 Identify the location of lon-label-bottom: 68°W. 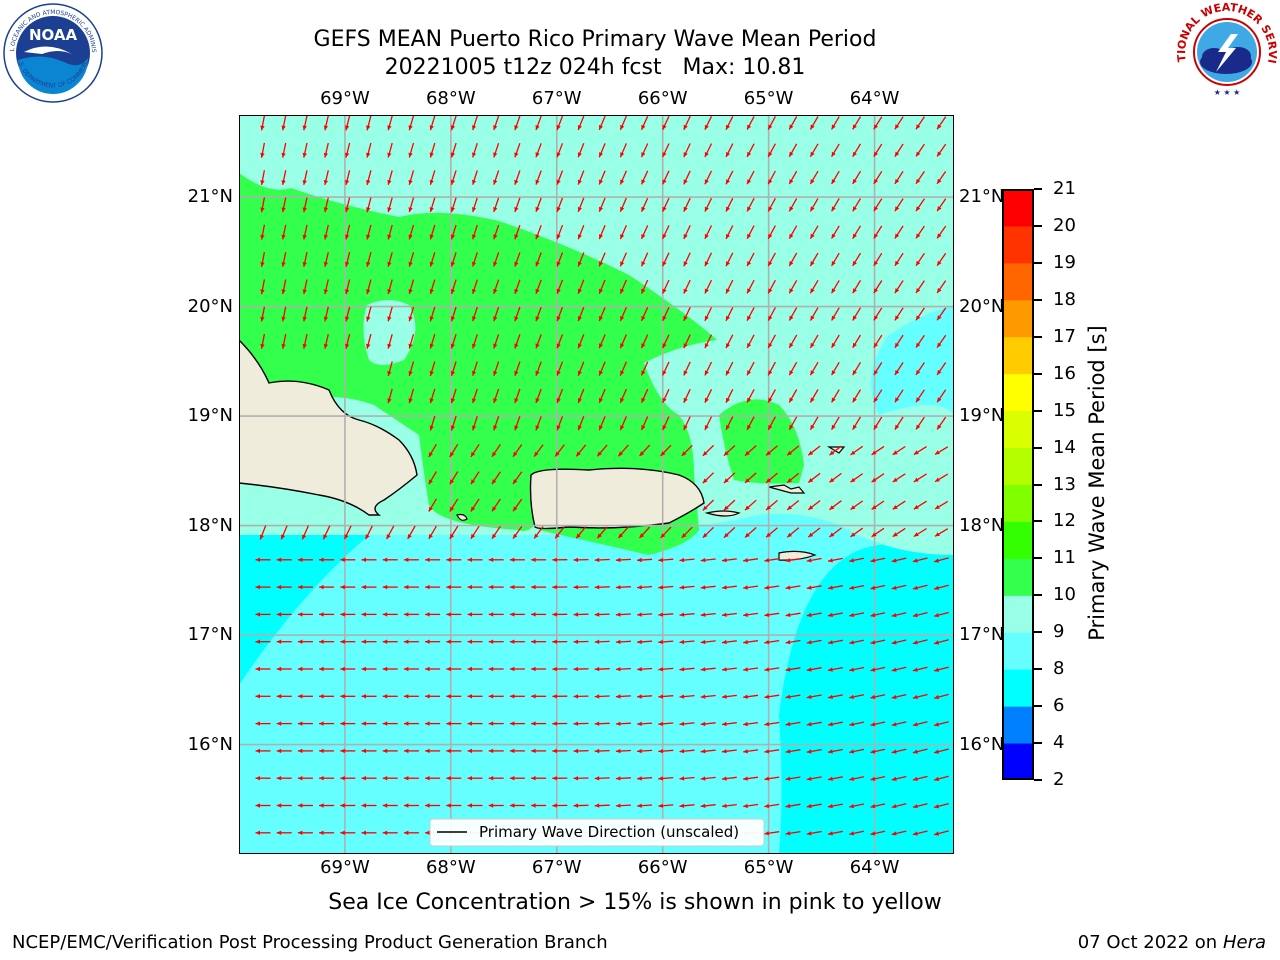
(450, 867).